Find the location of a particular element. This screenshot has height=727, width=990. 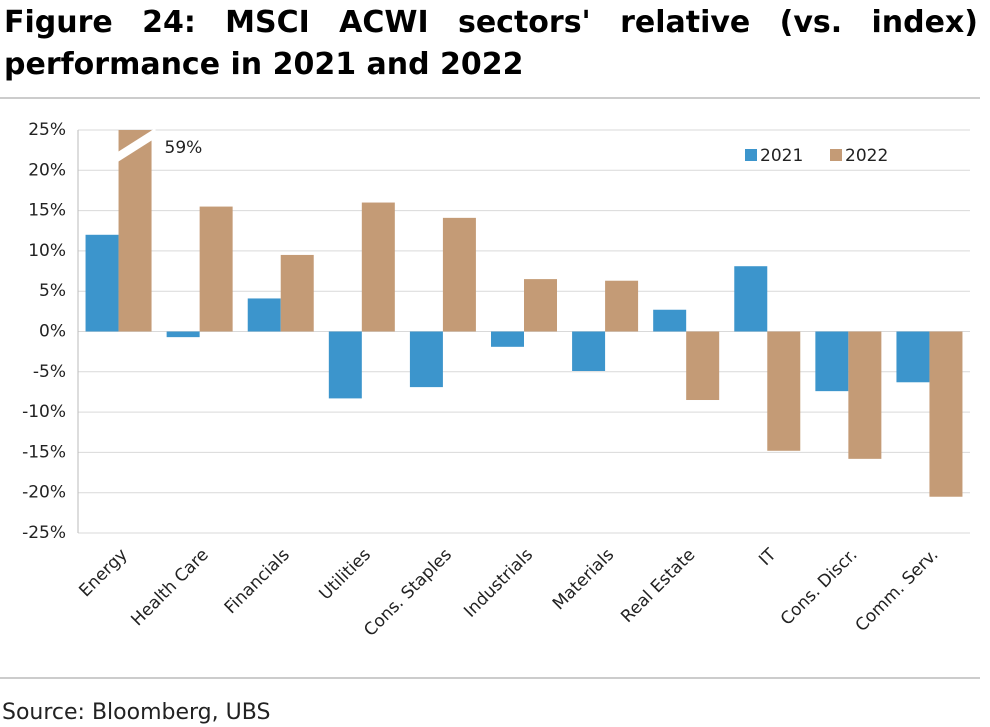

legend-label: 2022 is located at coordinates (866, 156).